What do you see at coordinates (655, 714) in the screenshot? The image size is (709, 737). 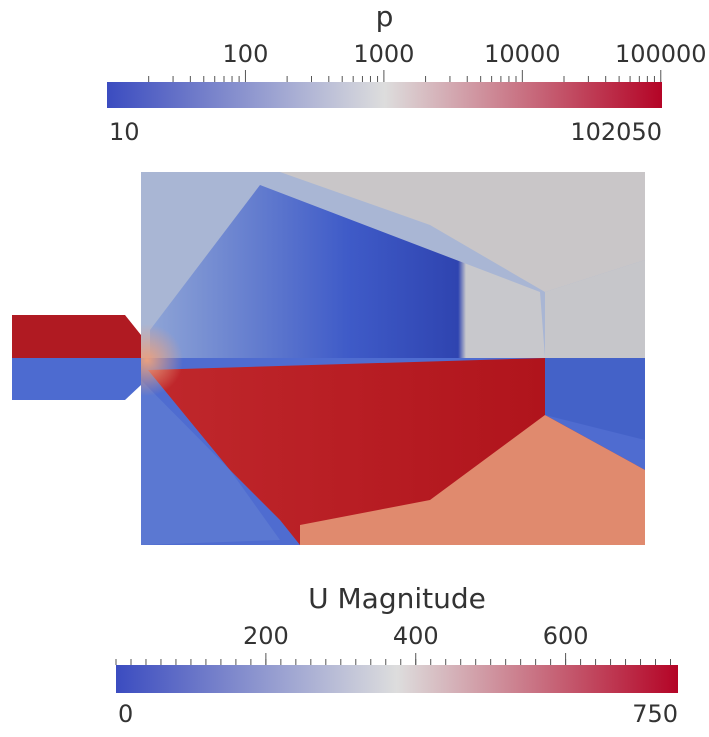 I see `range-max-label: 750` at bounding box center [655, 714].